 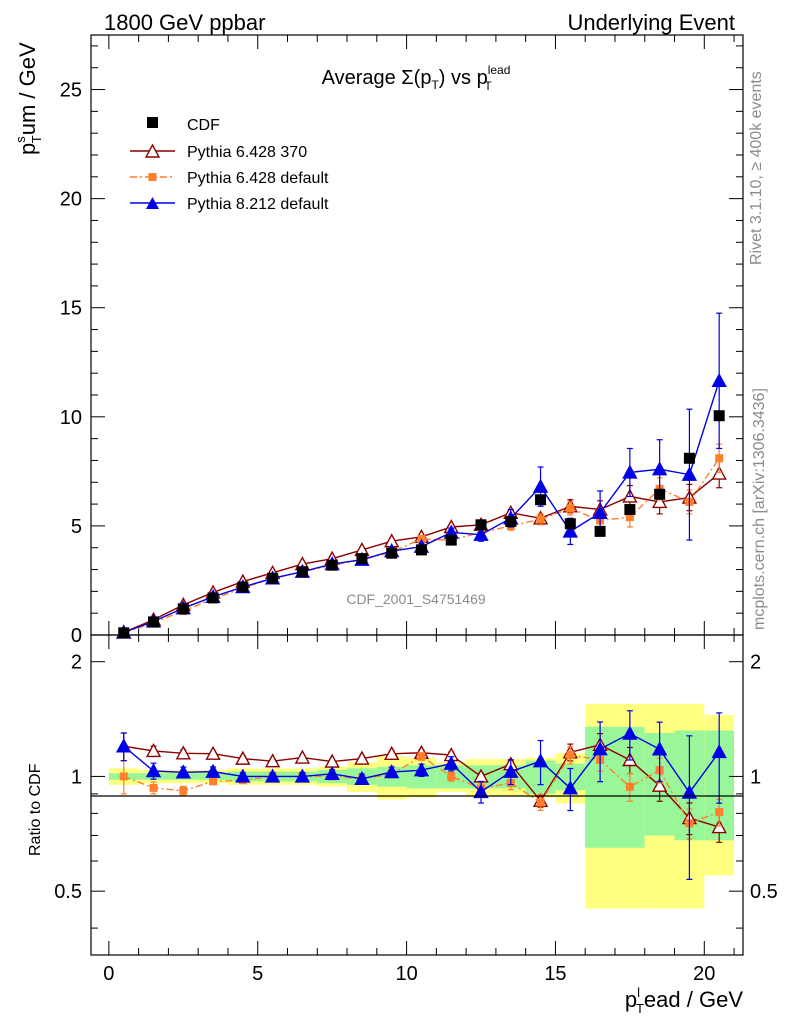 I want to click on legend-label-py6-370: Pythia 6.428 370, so click(x=247, y=152).